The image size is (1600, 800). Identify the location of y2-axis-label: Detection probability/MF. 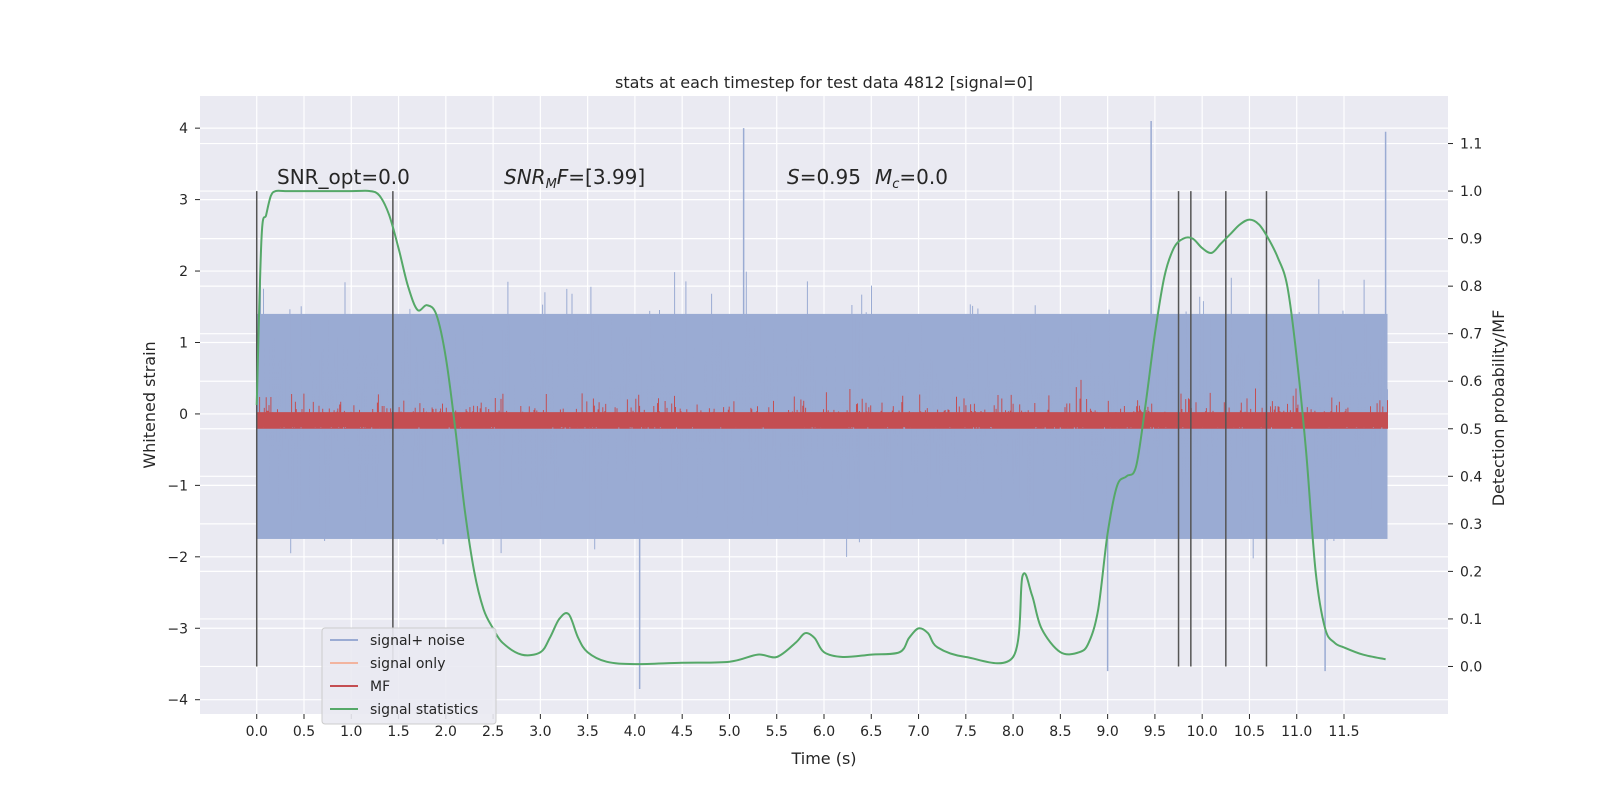
(1498, 408).